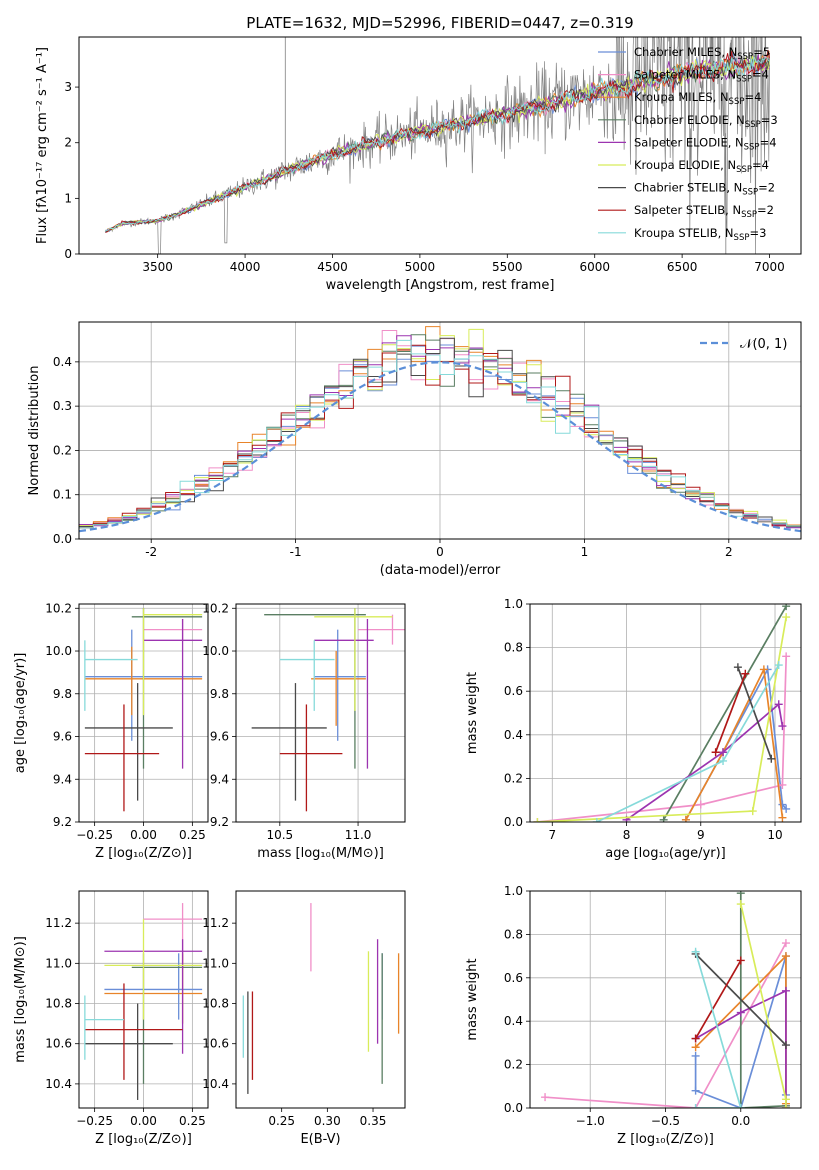 The width and height of the screenshot is (819, 1170). I want to click on y-axis-label: age [log₁₀(age/yr)], so click(20, 713).